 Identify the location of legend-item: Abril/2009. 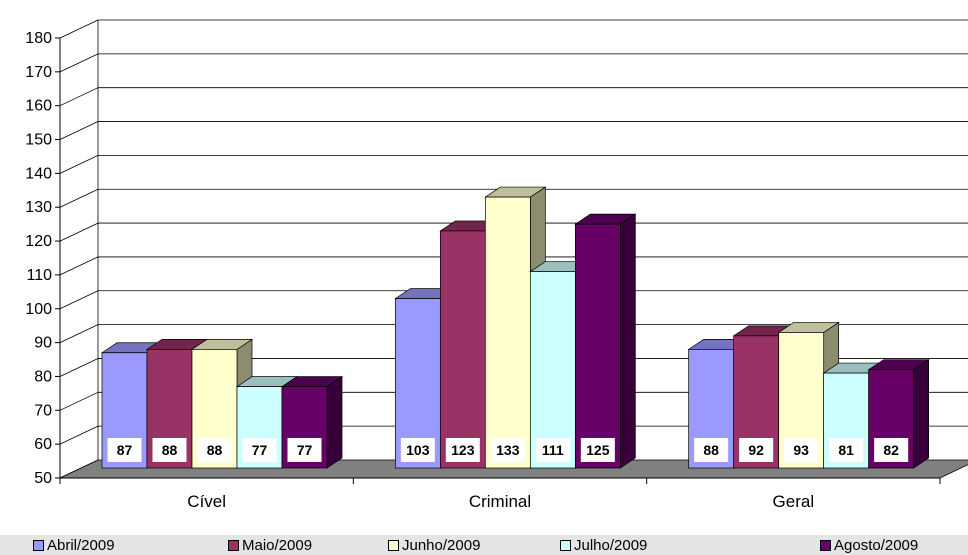
(74, 545).